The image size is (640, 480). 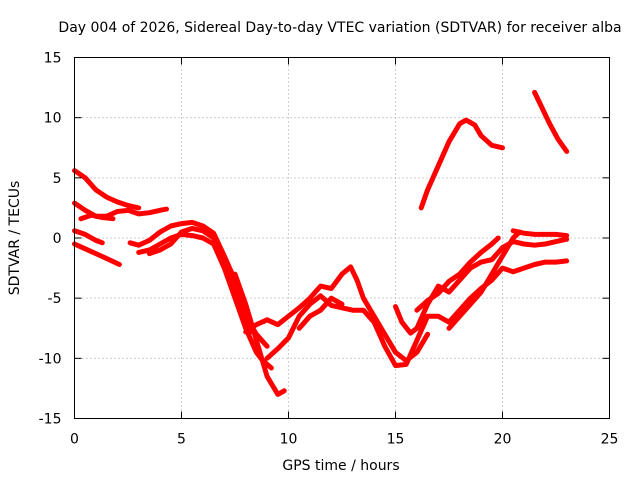 I want to click on y-tick-label-10: 10, so click(x=53, y=119).